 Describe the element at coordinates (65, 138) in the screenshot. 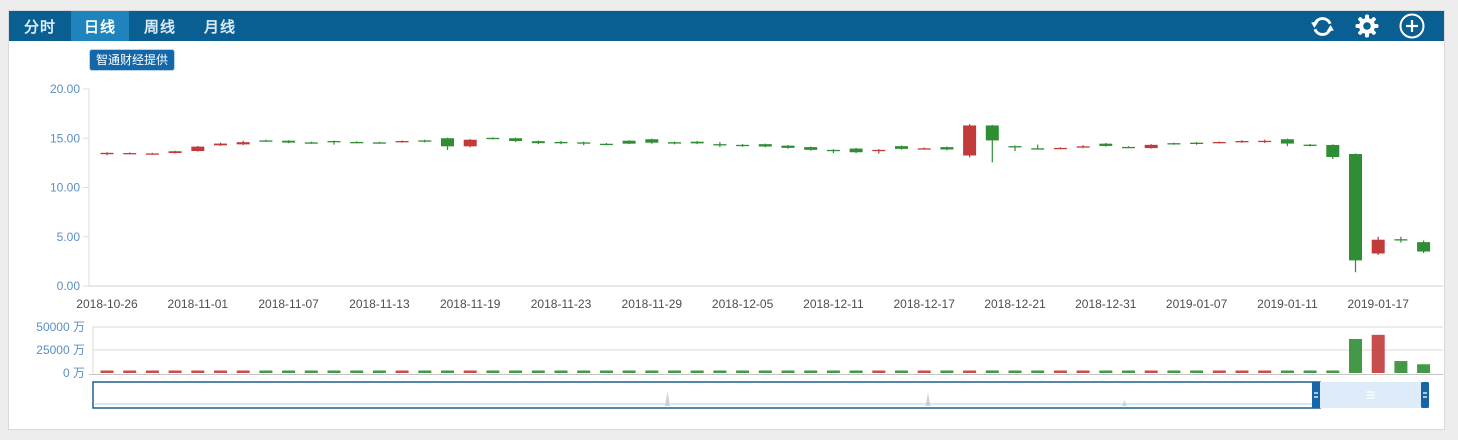

I see `svg-text: 15.00` at that location.